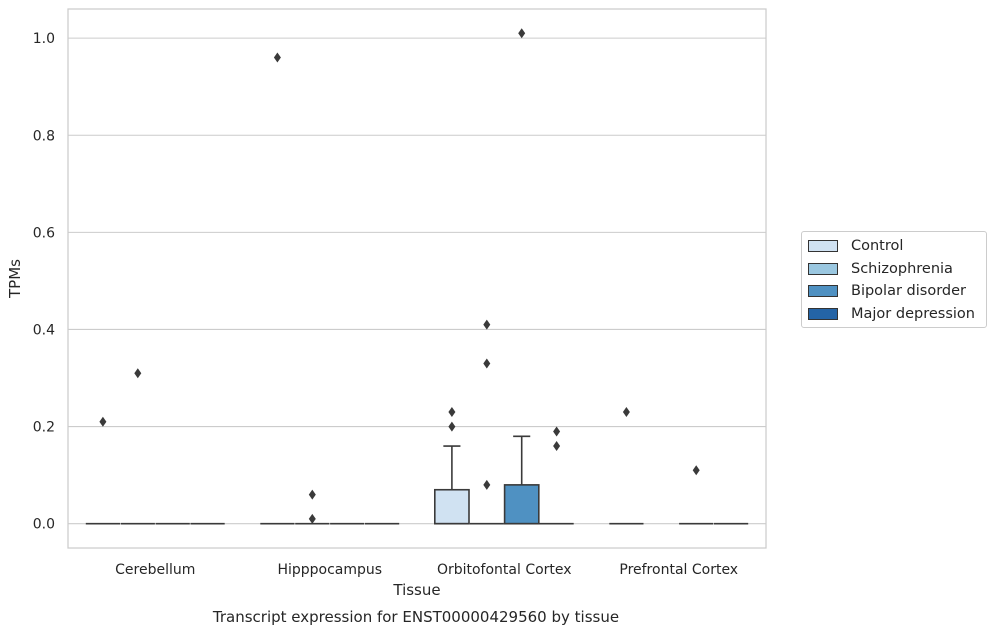 The height and width of the screenshot is (634, 997). Describe the element at coordinates (44, 39) in the screenshot. I see `y-tick-label: 1.0` at that location.